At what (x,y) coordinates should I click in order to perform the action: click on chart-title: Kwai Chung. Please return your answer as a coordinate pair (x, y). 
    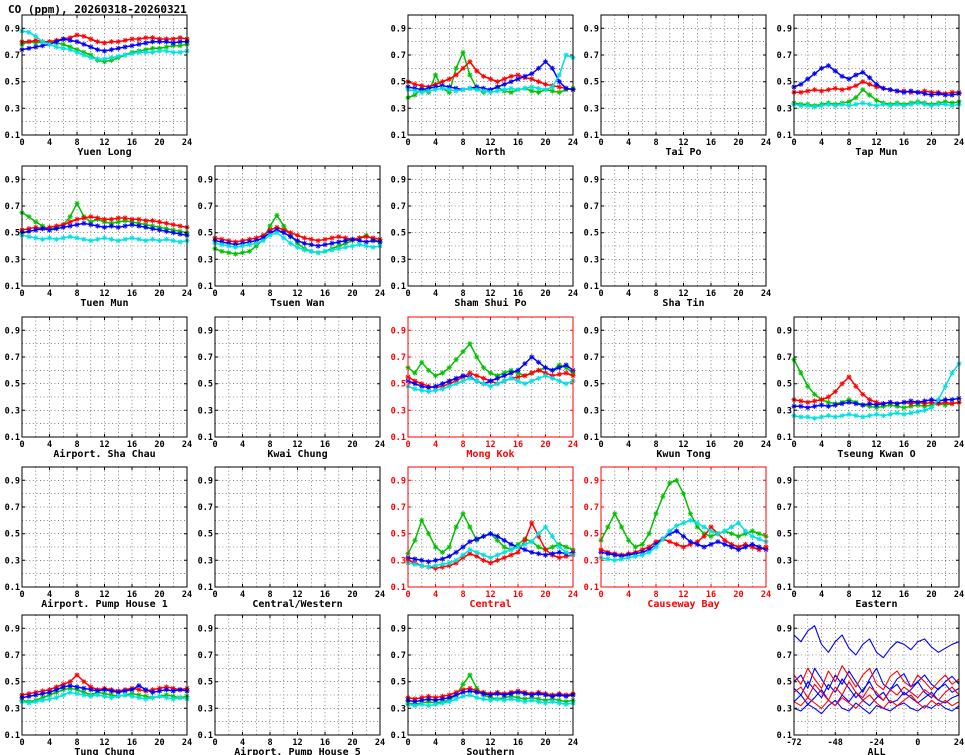
    Looking at the image, I should click on (297, 454).